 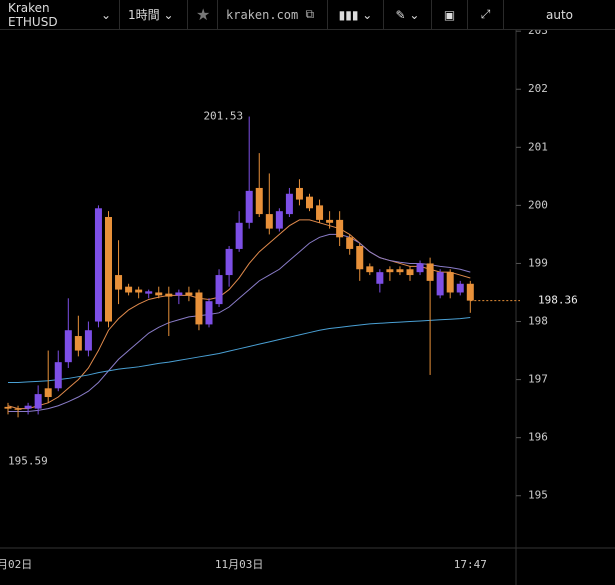 What do you see at coordinates (408, 14) in the screenshot?
I see `draw-button: ✎ ⌄` at bounding box center [408, 14].